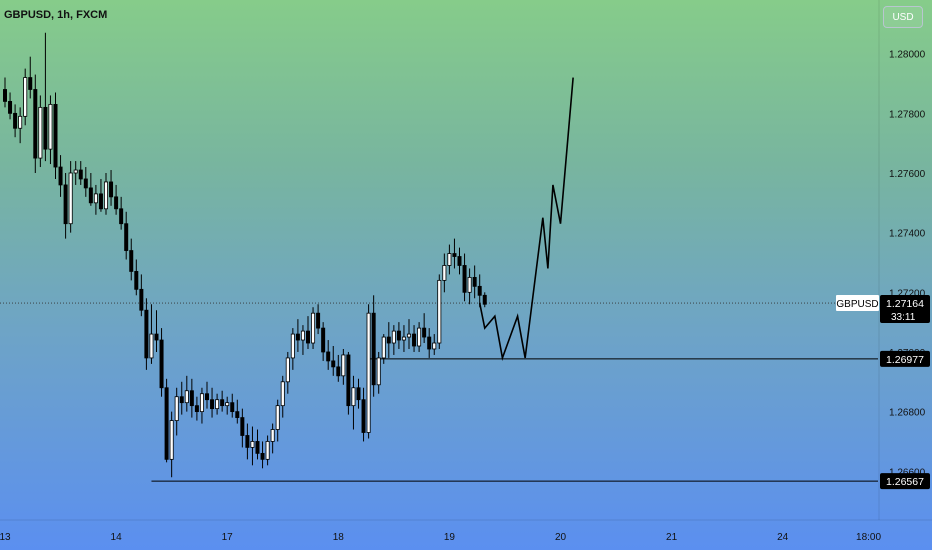 The width and height of the screenshot is (932, 550). Describe the element at coordinates (56, 15) in the screenshot. I see `symbol-title: GBPUSD, 1h, FXCM` at that location.